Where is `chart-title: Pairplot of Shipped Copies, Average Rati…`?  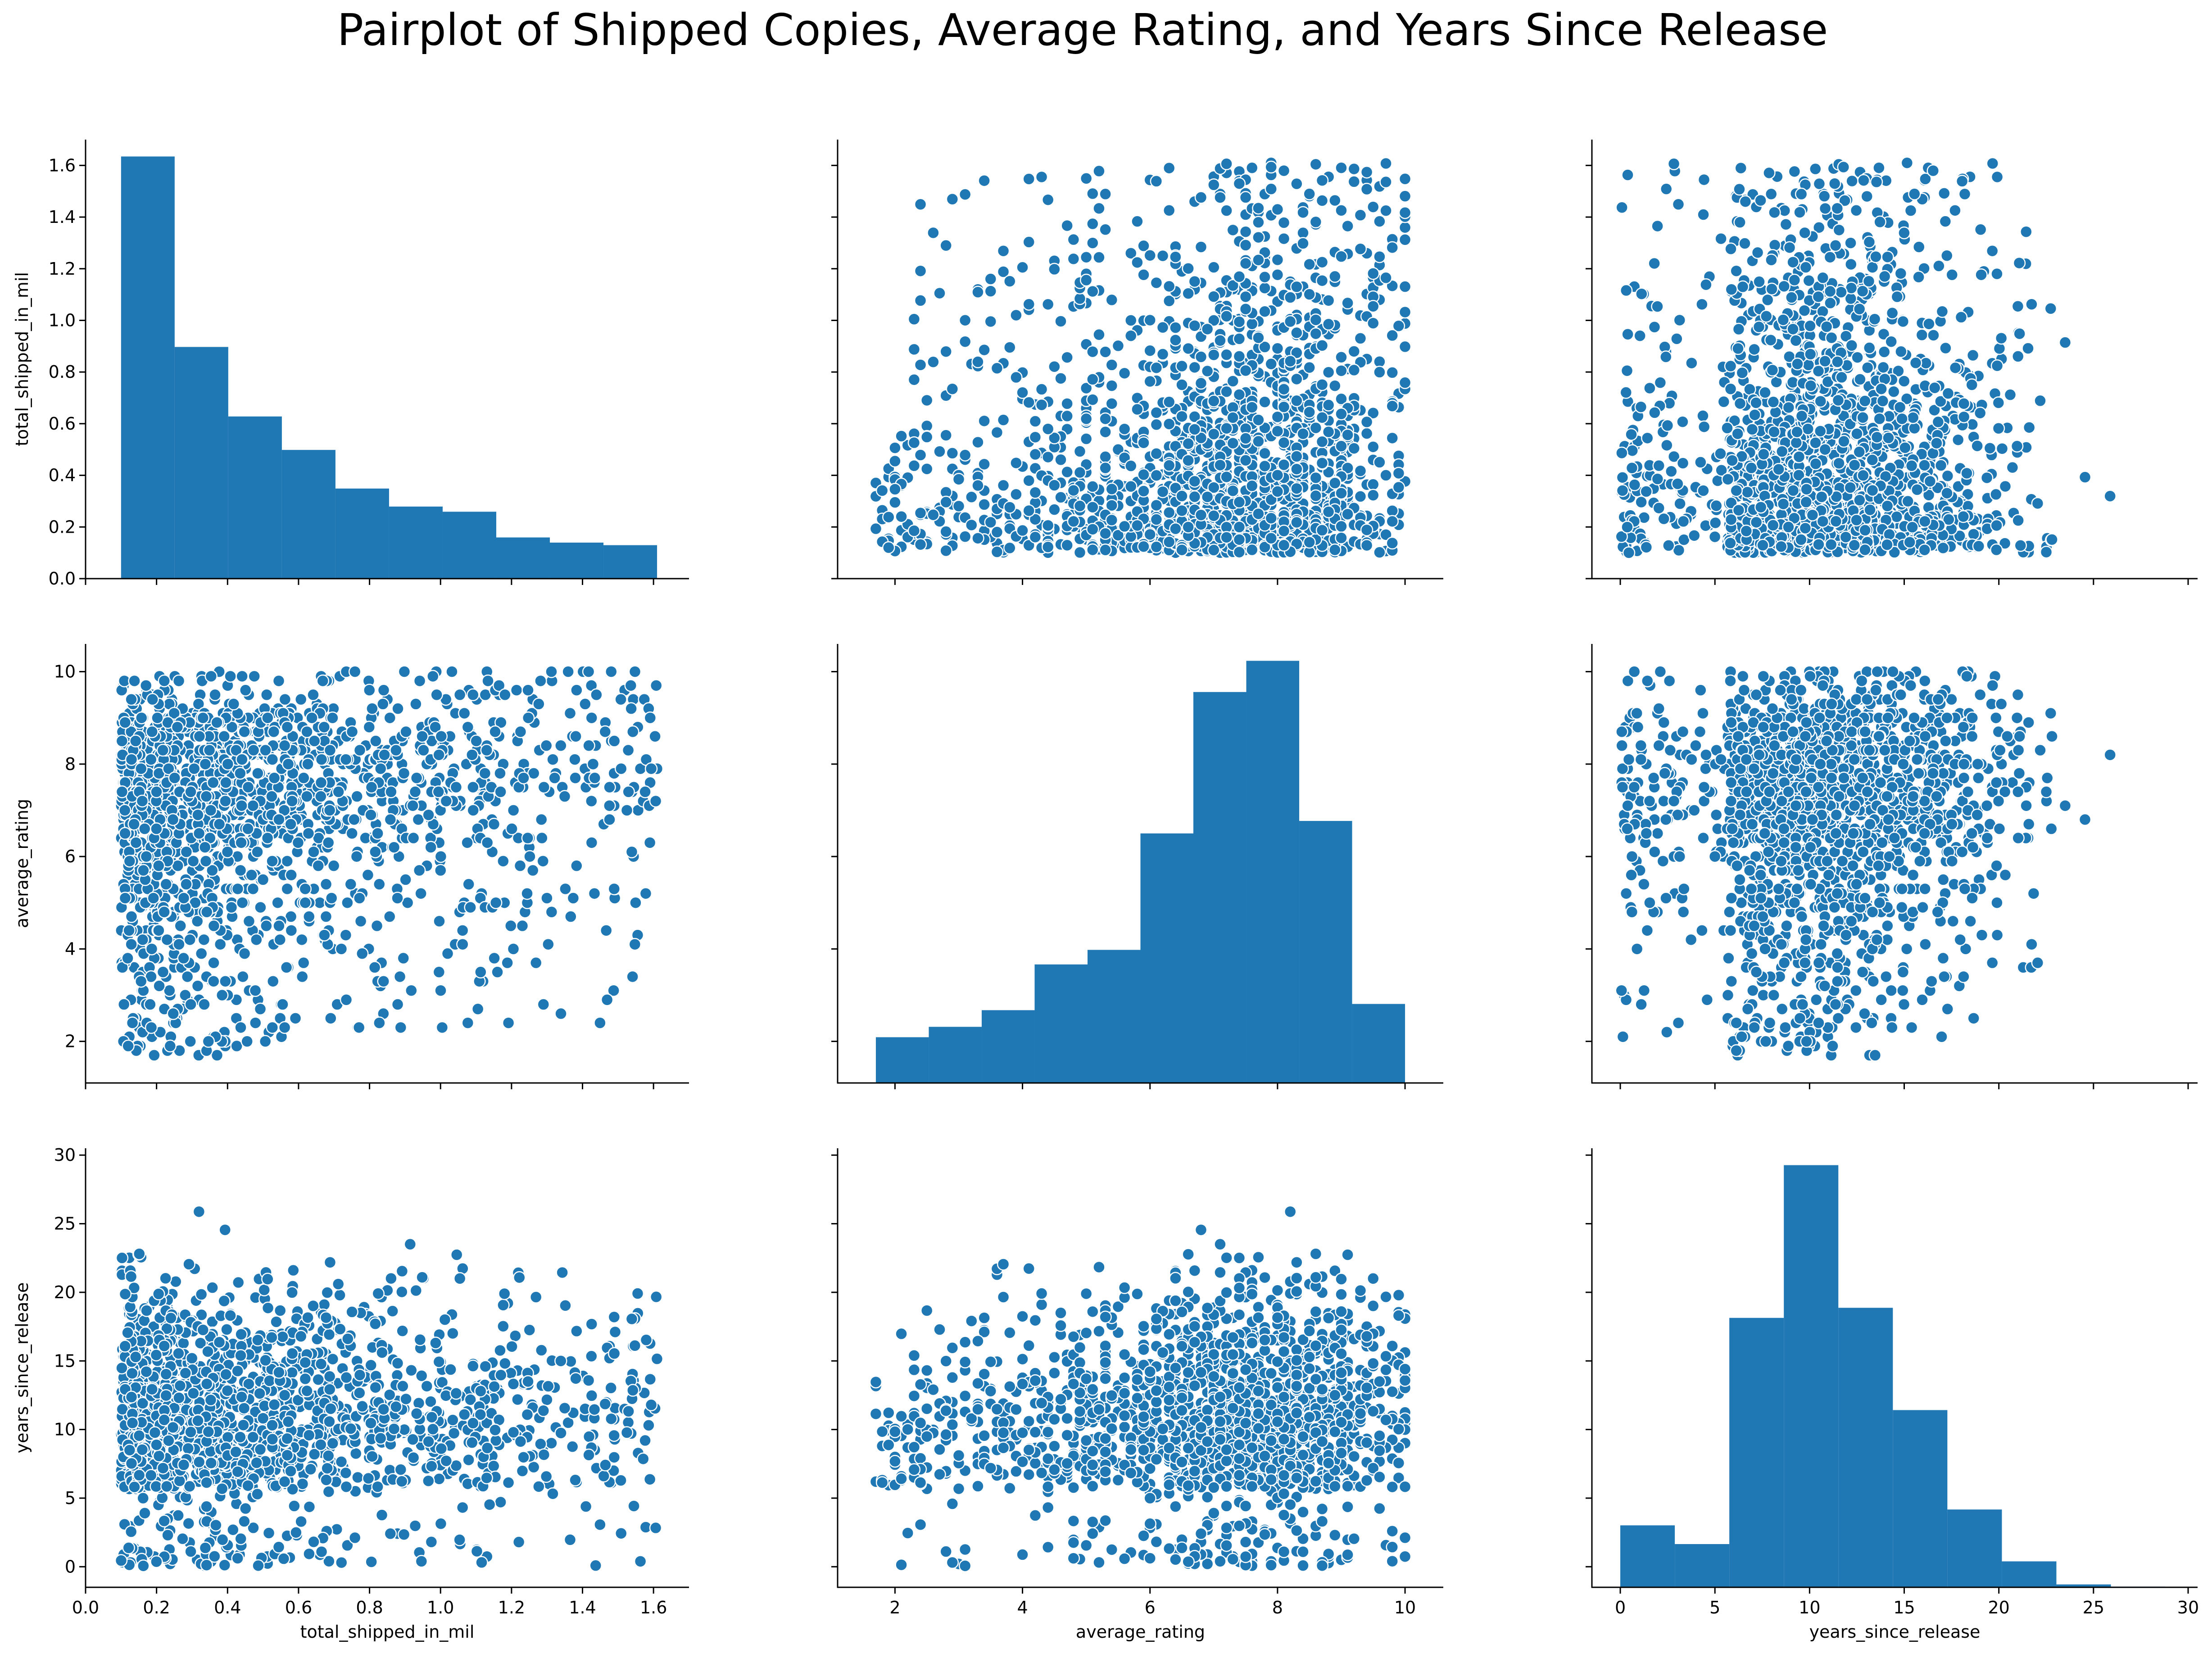 chart-title: Pairplot of Shipped Copies, Average Rati… is located at coordinates (1082, 30).